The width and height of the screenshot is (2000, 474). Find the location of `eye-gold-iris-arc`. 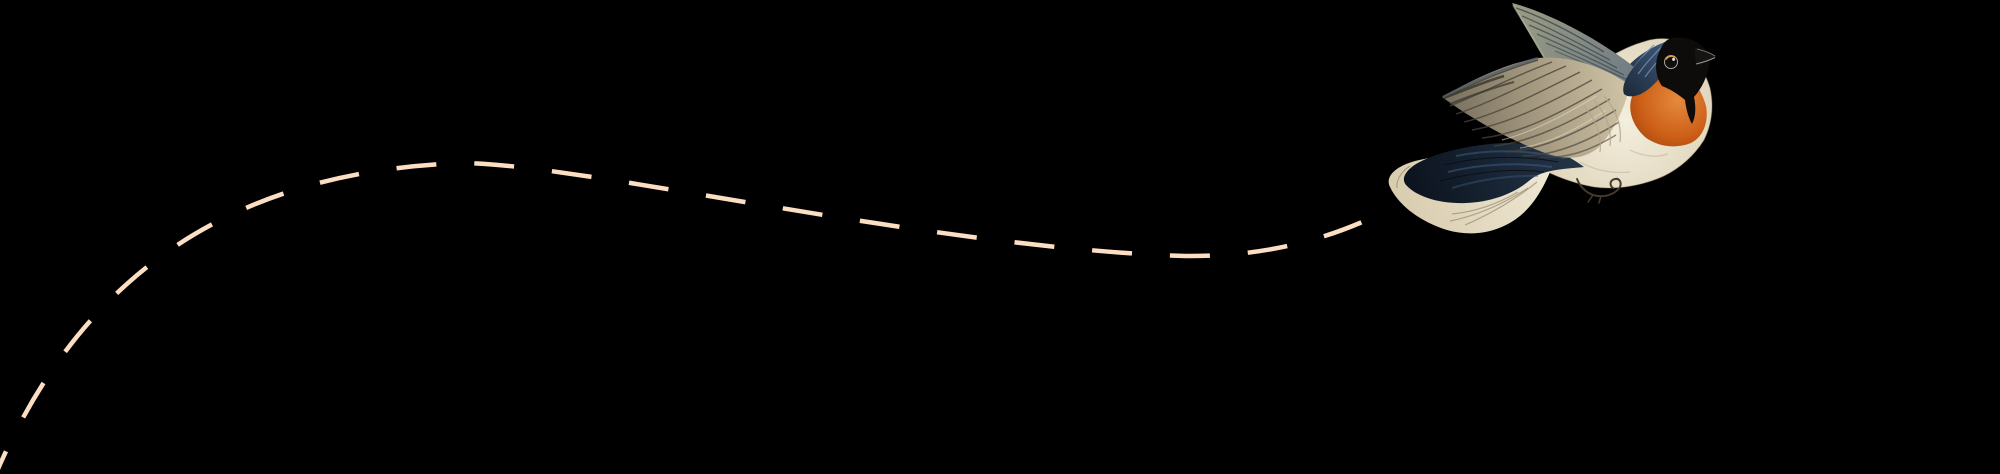

eye-gold-iris-arc is located at coordinates (1670, 58).